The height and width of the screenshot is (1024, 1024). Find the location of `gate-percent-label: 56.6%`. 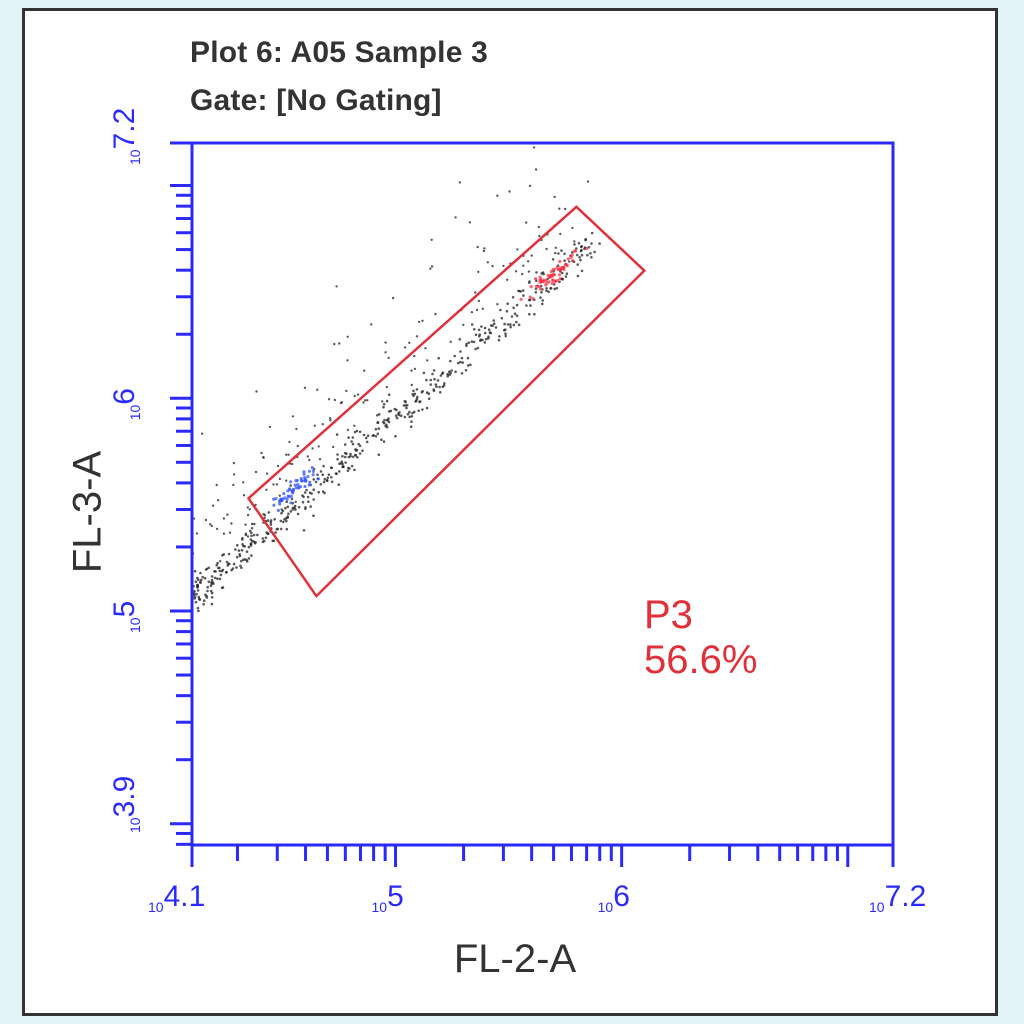

gate-percent-label: 56.6% is located at coordinates (701, 660).